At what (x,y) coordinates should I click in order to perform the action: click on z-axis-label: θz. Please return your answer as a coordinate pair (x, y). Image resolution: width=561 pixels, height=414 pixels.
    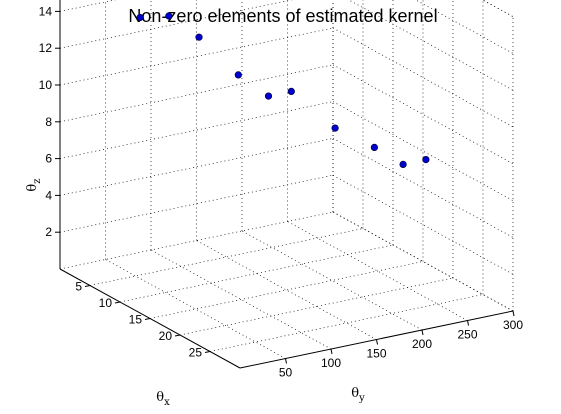
    Looking at the image, I should click on (34, 184).